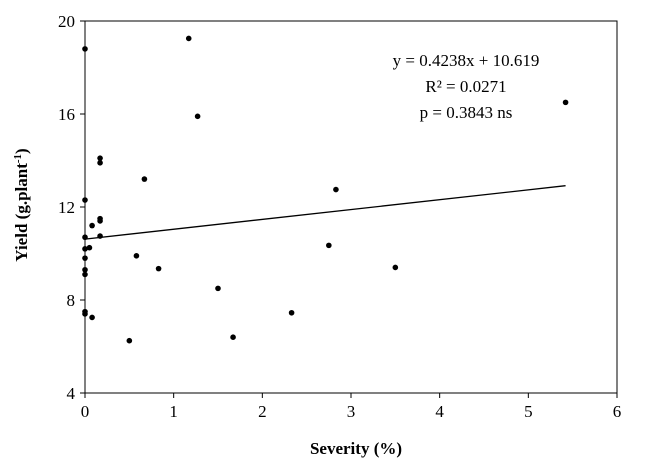  What do you see at coordinates (356, 448) in the screenshot?
I see `x-axis-title: Severity (%)` at bounding box center [356, 448].